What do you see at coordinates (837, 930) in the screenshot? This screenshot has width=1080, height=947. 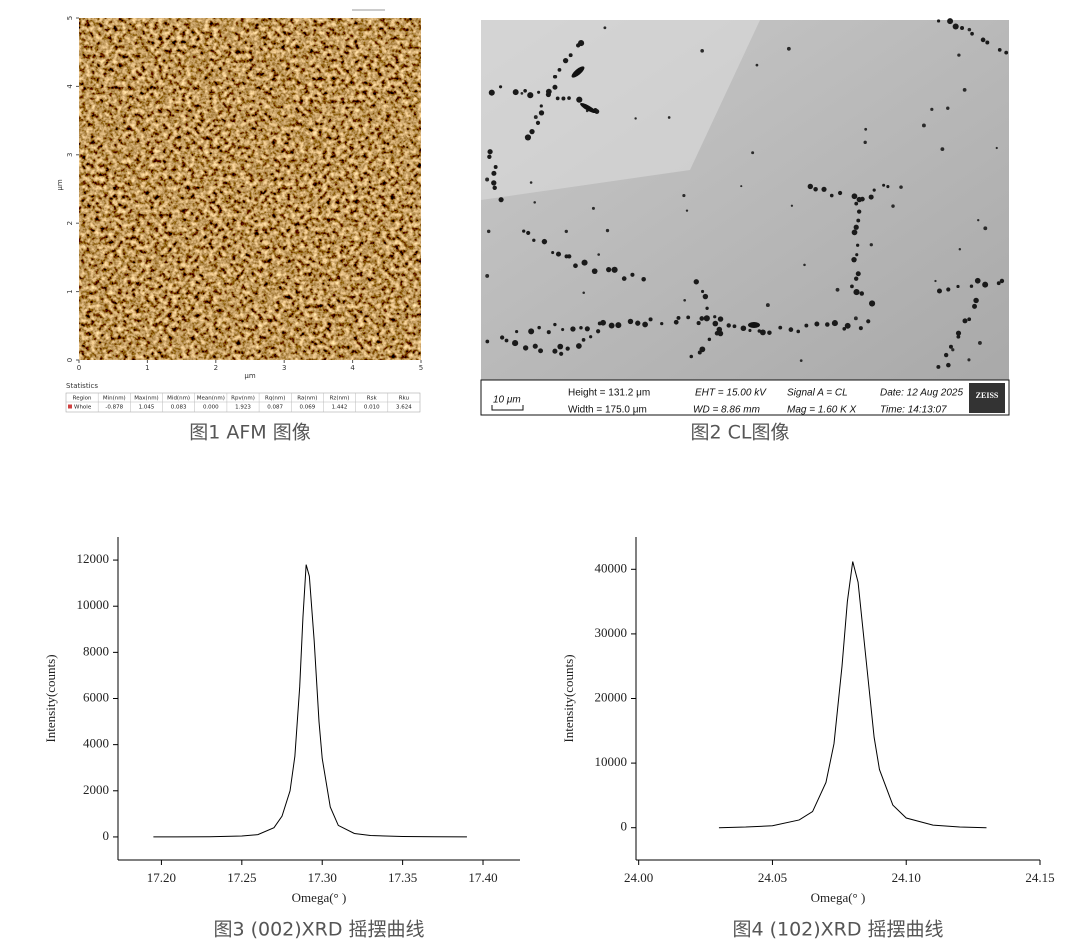 I see `chart-caption: 图4 (102)XRD 摇摆曲线` at bounding box center [837, 930].